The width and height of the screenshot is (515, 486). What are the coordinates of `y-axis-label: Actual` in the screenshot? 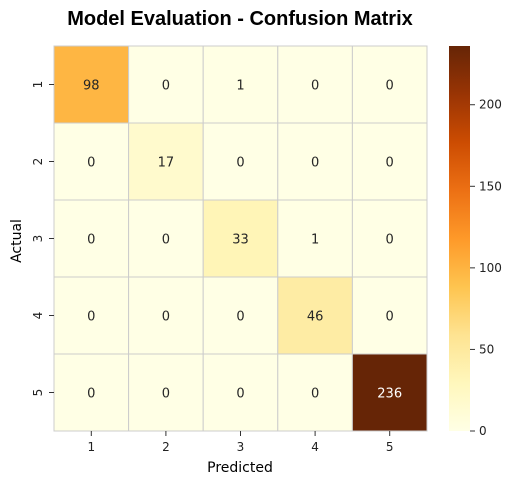 It's located at (17, 241).